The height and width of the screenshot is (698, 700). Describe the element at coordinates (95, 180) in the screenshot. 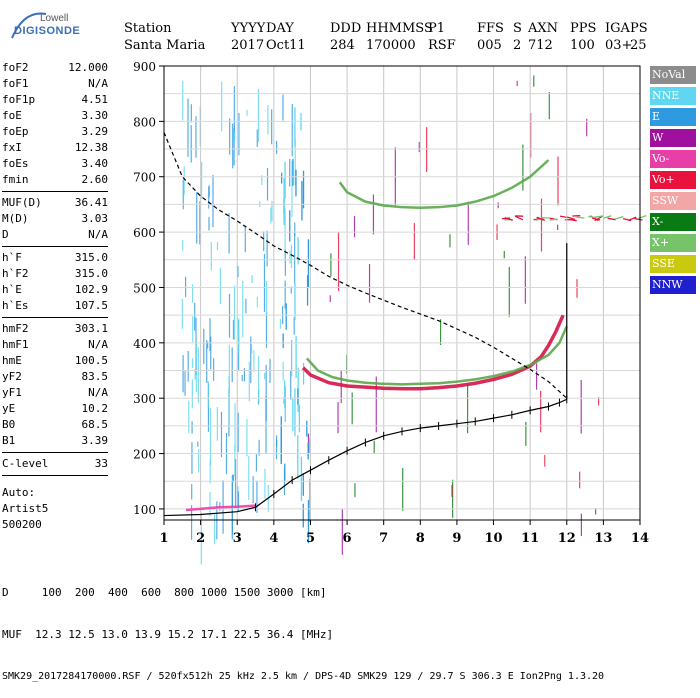

I see `param-value: 2.60` at that location.